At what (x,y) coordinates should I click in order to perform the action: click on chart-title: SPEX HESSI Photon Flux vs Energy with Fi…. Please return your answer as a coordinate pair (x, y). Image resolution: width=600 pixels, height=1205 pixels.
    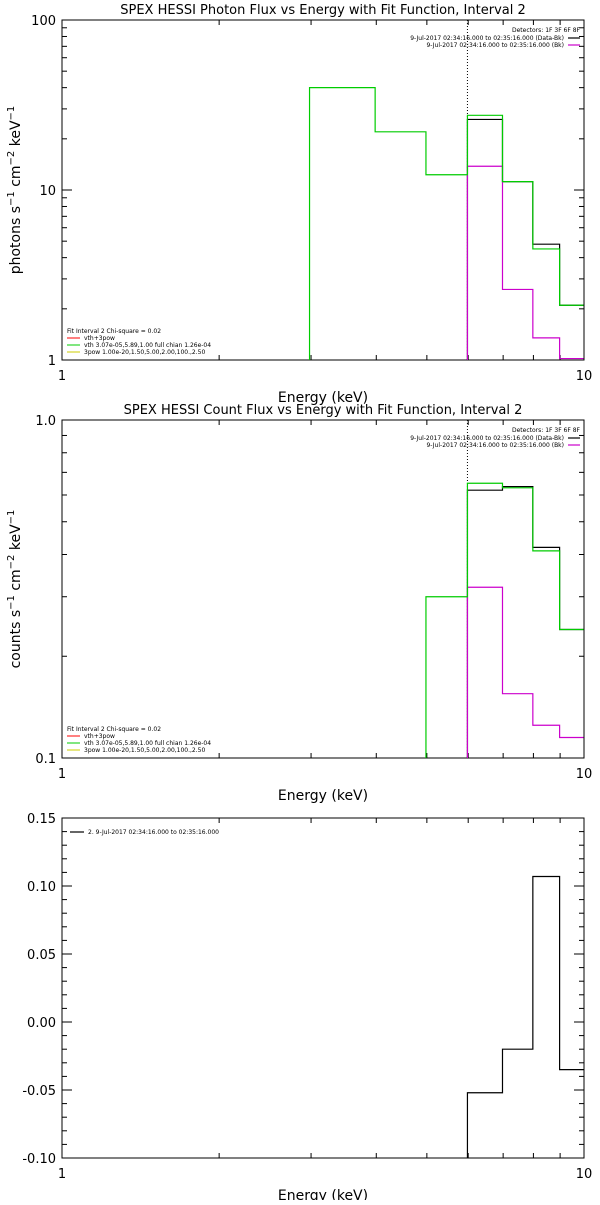
    Looking at the image, I should click on (323, 10).